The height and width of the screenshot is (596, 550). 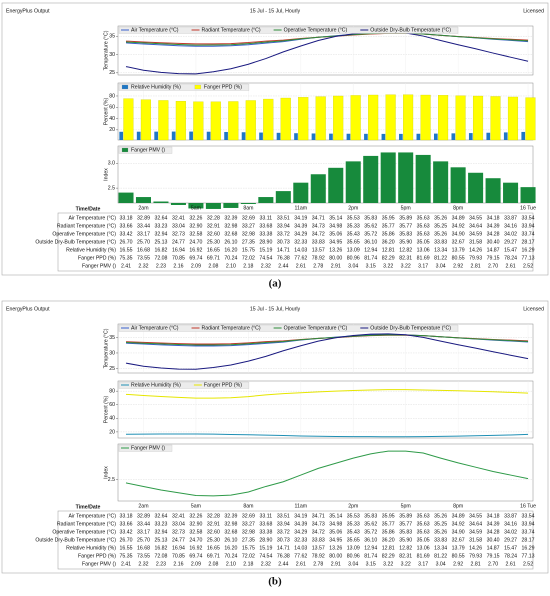 What do you see at coordinates (148, 448) in the screenshot?
I see `legend-label: Fanger PMV ()` at bounding box center [148, 448].